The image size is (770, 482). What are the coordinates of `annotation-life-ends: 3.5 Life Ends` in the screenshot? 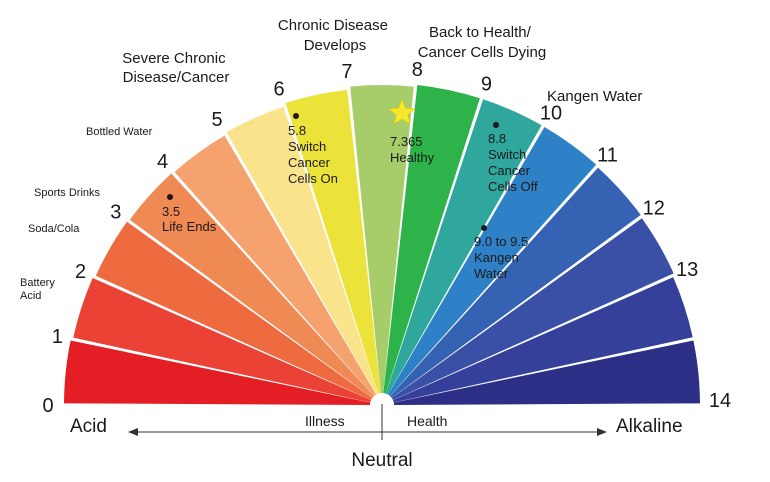 It's located at (189, 219).